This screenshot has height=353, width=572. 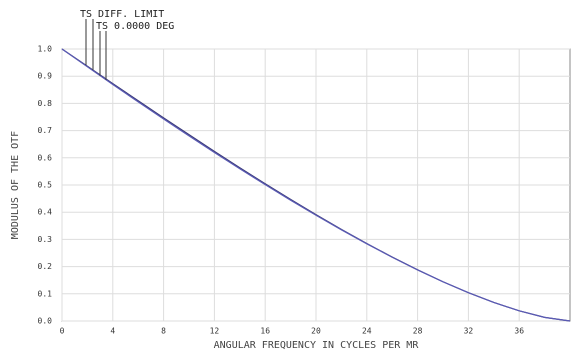 What do you see at coordinates (45, 266) in the screenshot?
I see `y-tick-label: 0.2` at bounding box center [45, 266].